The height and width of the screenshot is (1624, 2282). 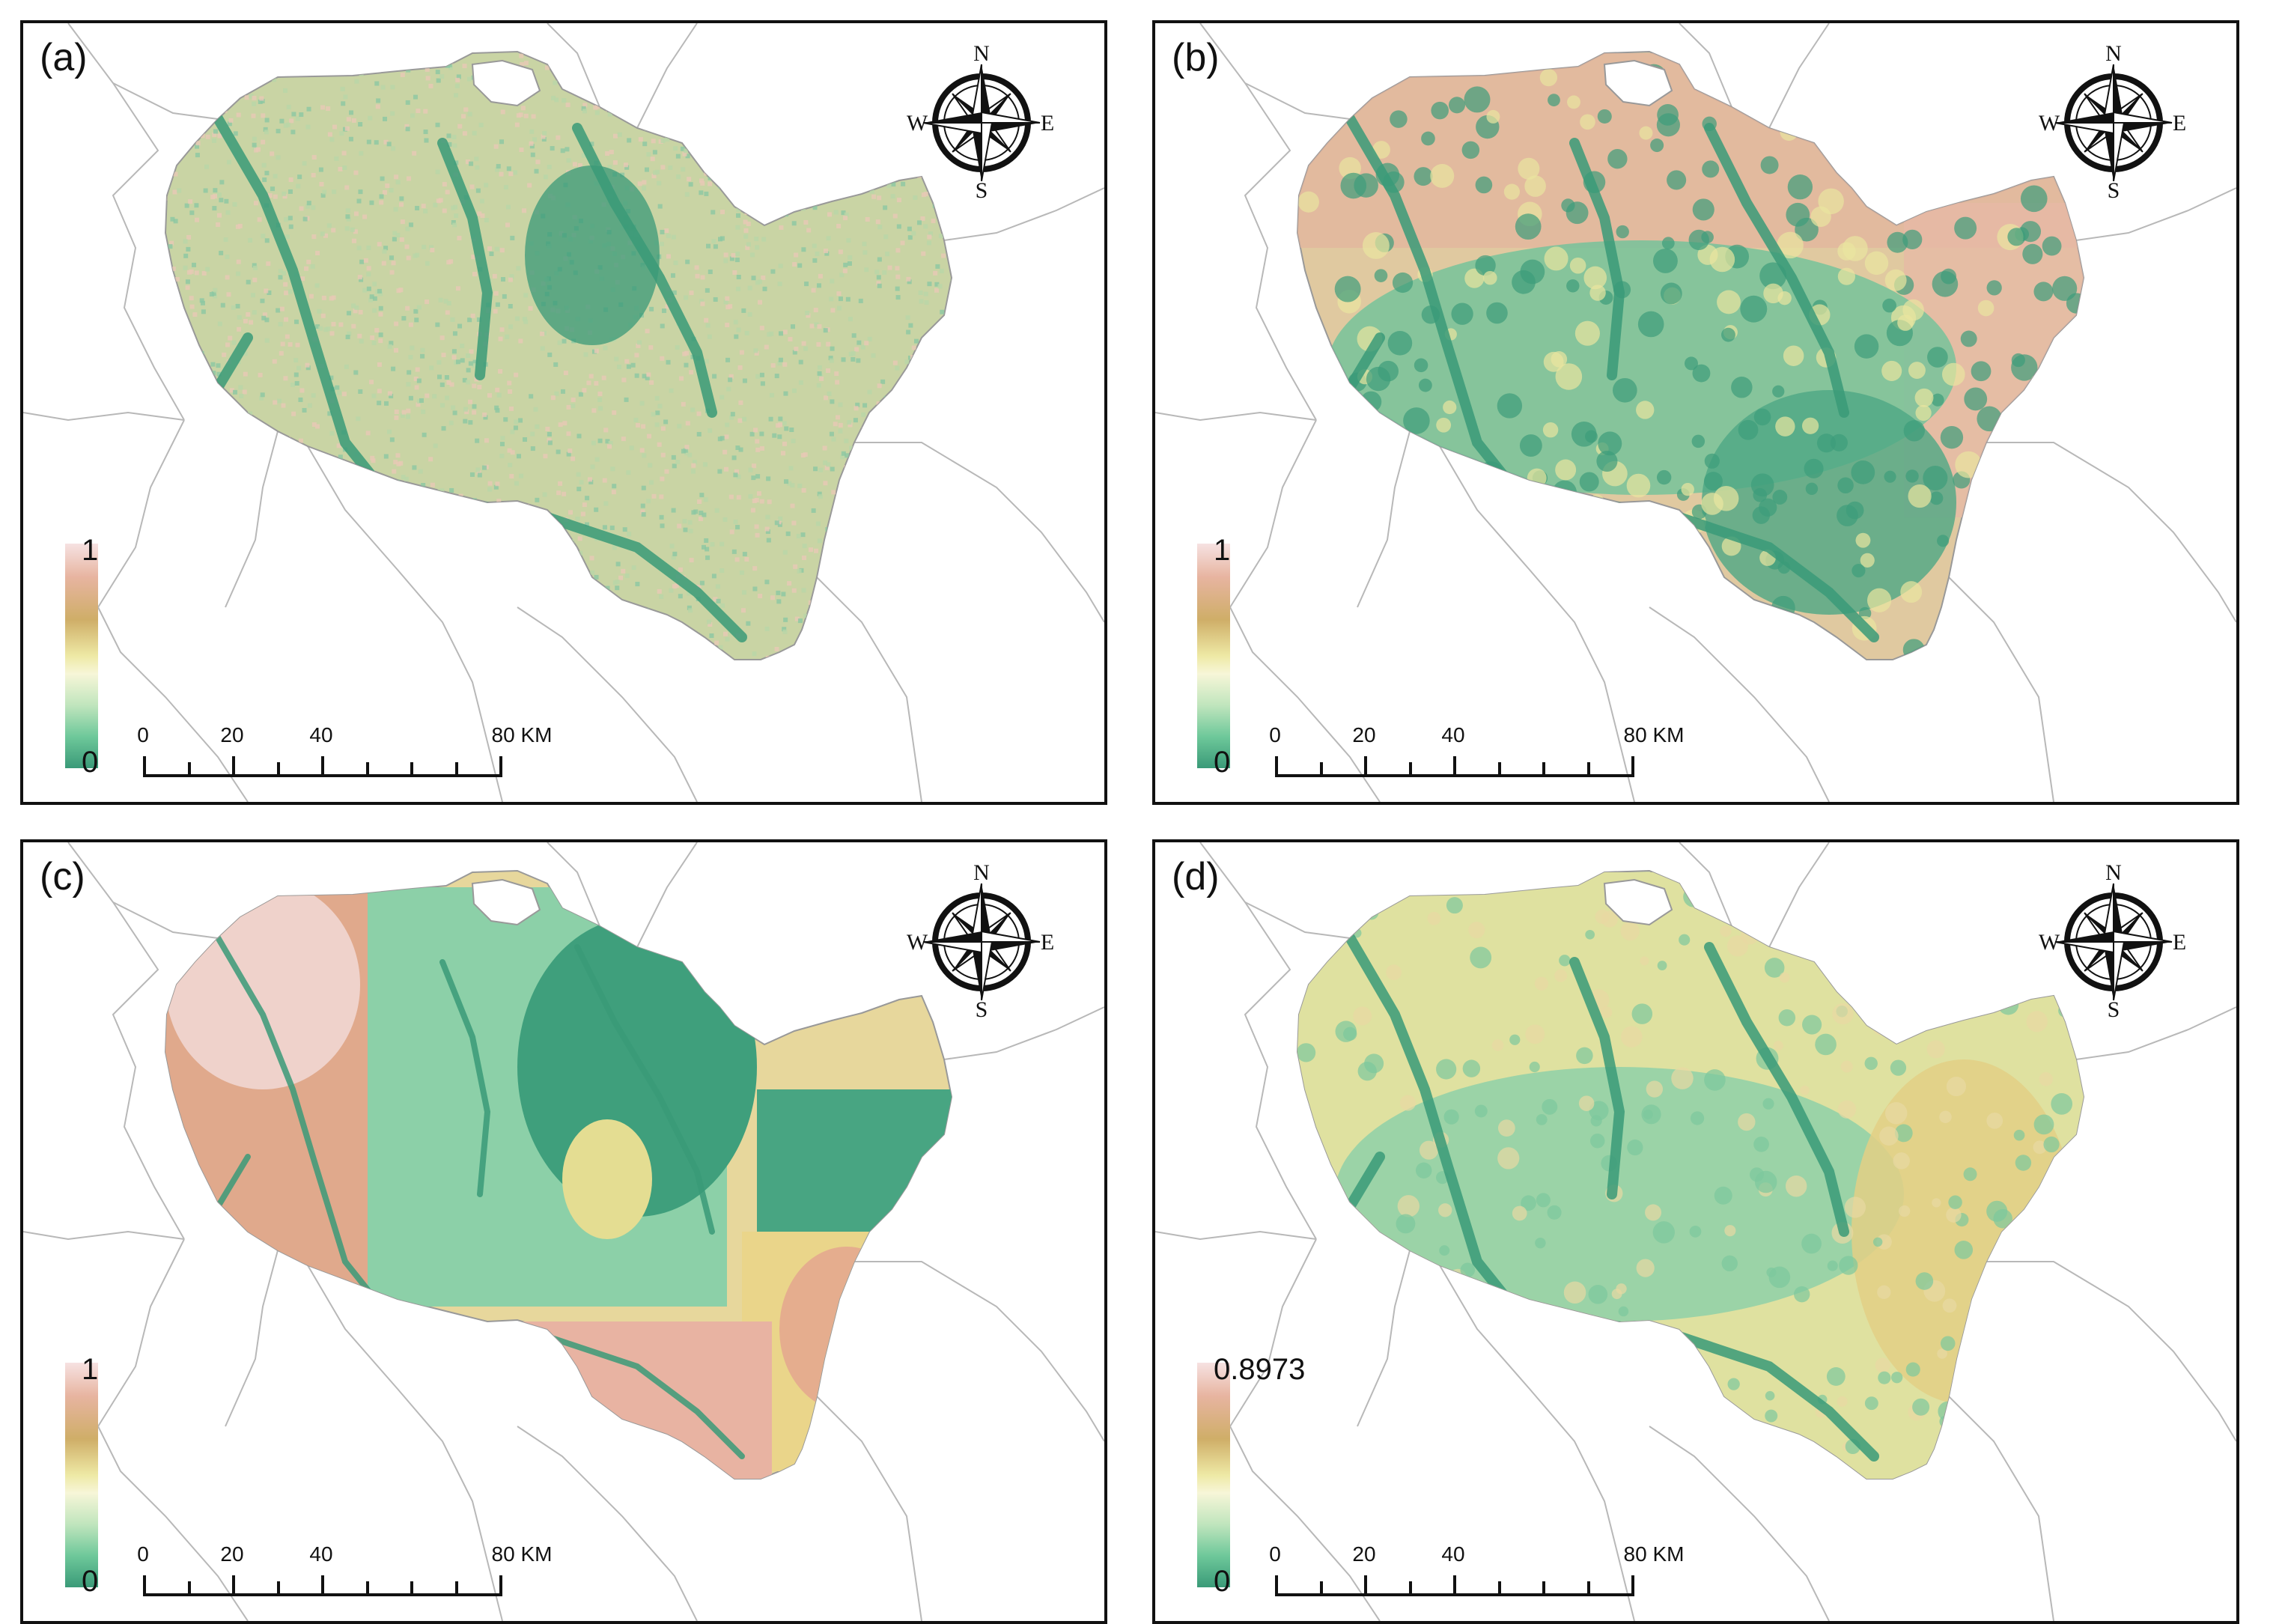 What do you see at coordinates (1260, 1369) in the screenshot?
I see `legend-max-label: 0.8973` at bounding box center [1260, 1369].